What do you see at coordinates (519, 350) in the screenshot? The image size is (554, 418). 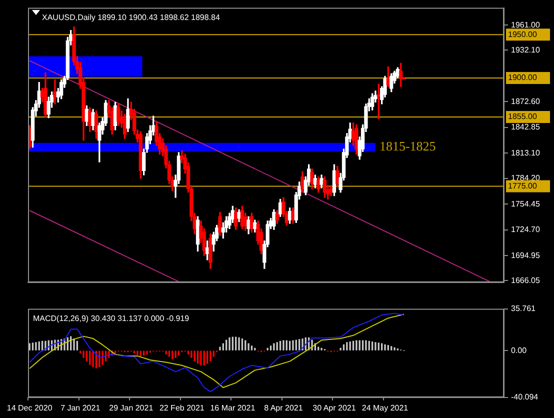 I see `y-tick-label: 0.00` at bounding box center [519, 350].